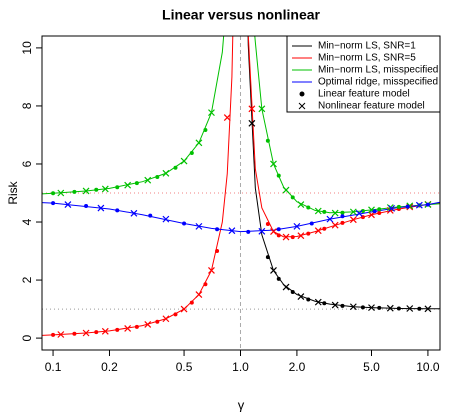 Image resolution: width=456 pixels, height=418 pixels. I want to click on legend-label: Linear feature model, so click(364, 94).